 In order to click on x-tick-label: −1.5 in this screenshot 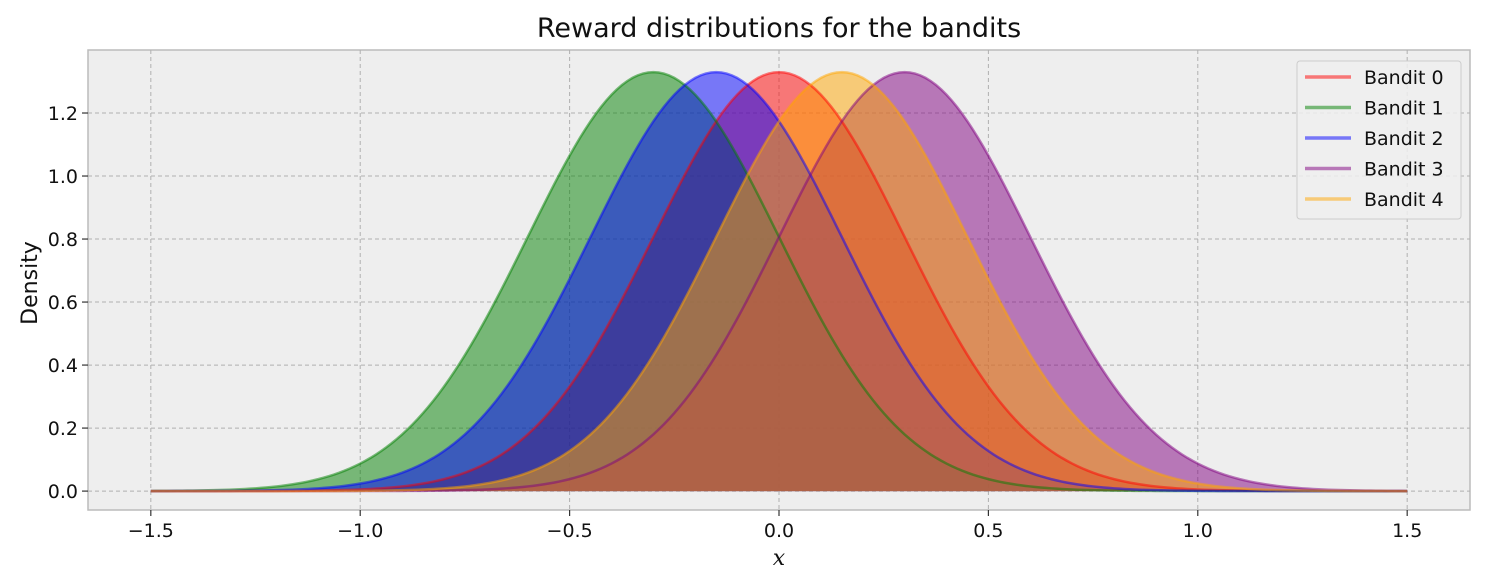, I will do `click(151, 531)`.